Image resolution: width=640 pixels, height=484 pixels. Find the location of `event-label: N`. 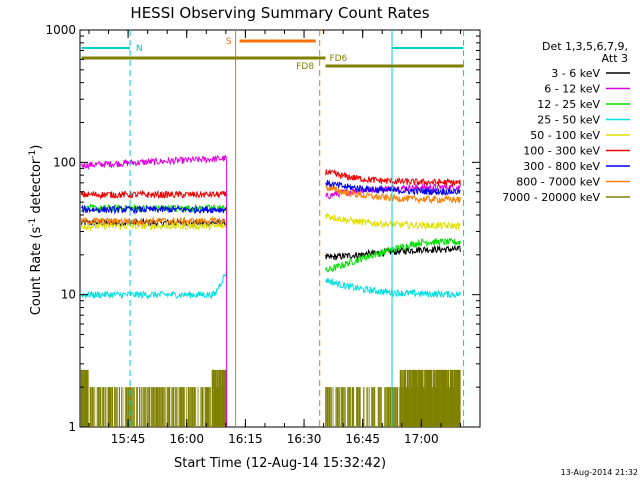

event-label: N is located at coordinates (139, 49).